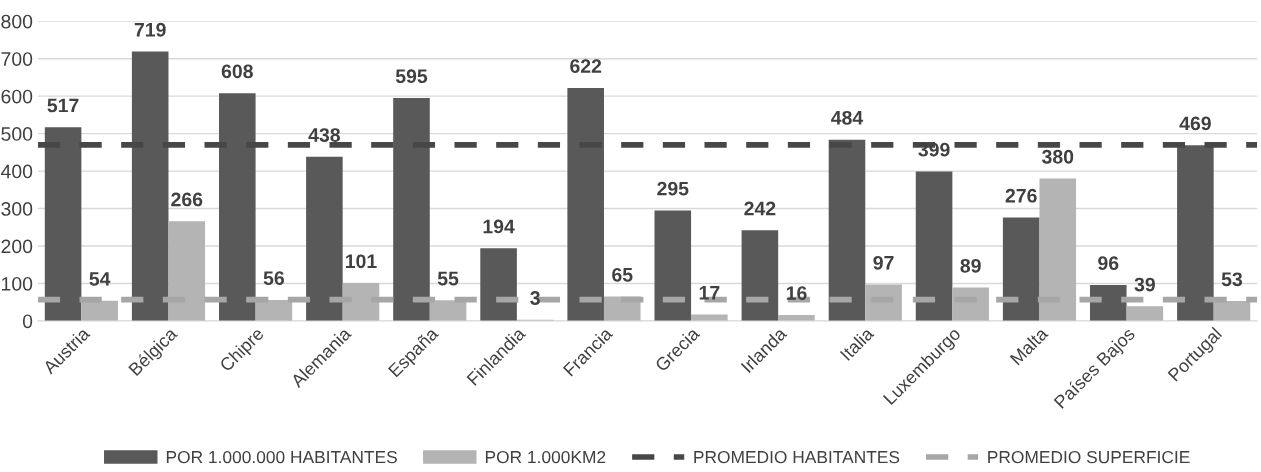  What do you see at coordinates (273, 278) in the screenshot?
I see `data-label: 56` at bounding box center [273, 278].